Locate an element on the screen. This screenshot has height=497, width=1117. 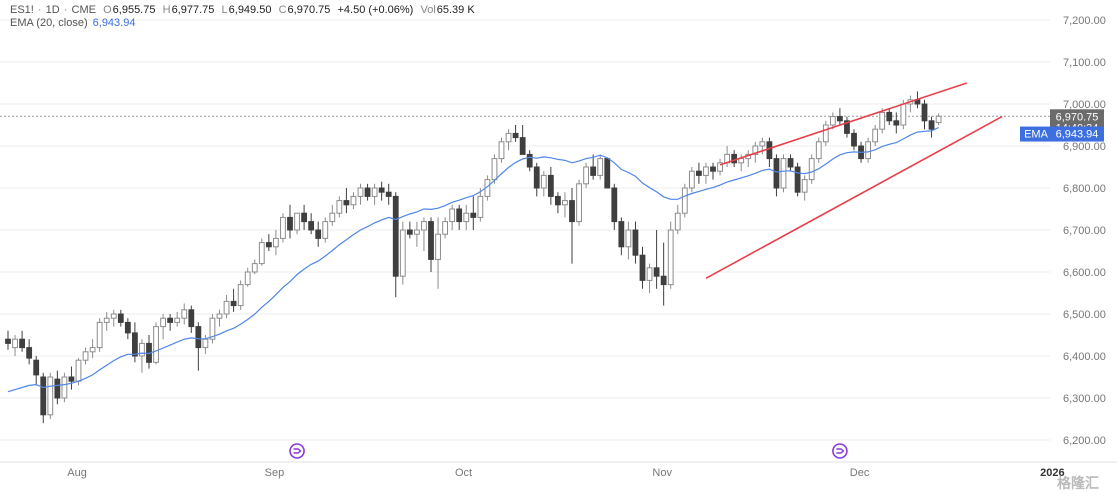
ema-tag is located at coordinates (1062, 134).